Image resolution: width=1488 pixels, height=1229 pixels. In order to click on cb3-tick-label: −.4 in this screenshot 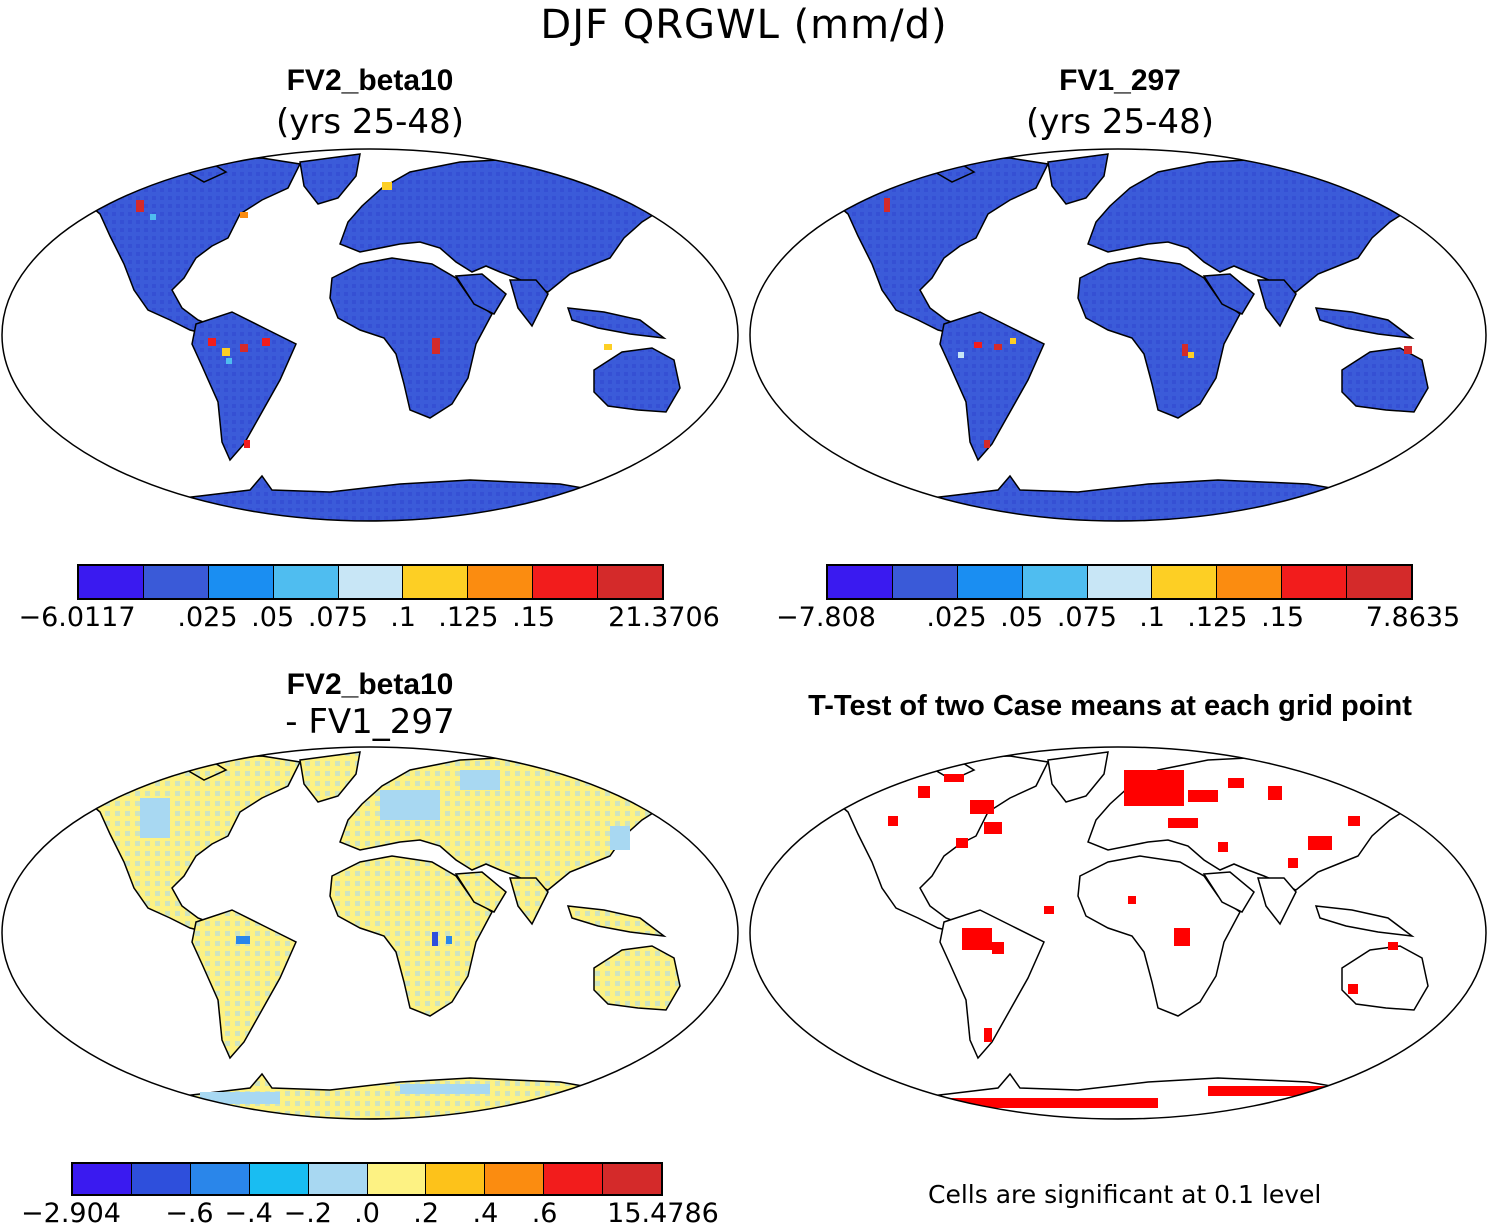, I will do `click(248, 1213)`.